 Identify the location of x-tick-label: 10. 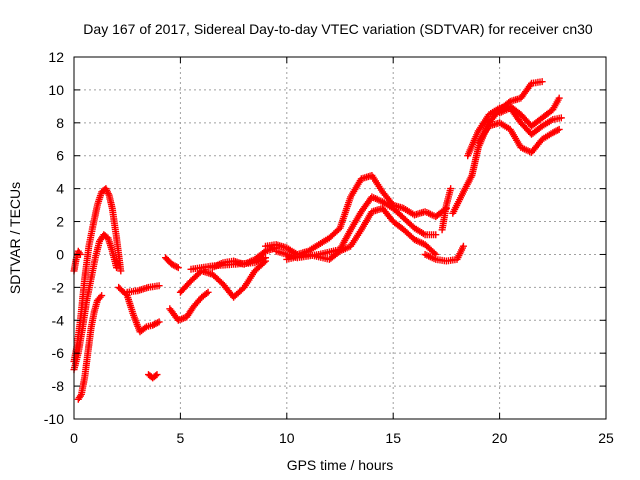
(287, 438).